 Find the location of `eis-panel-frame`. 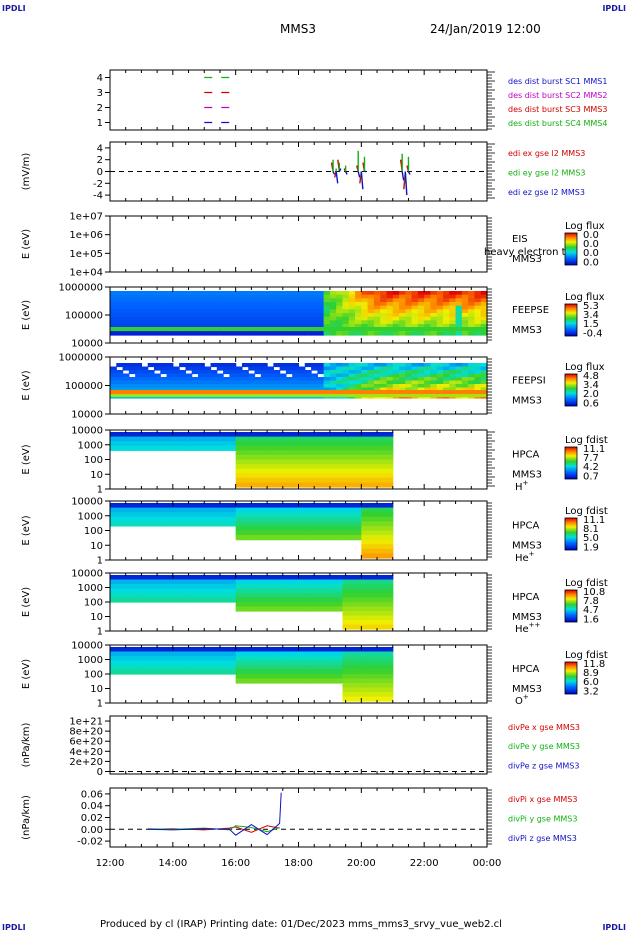

eis-panel-frame is located at coordinates (298, 244).